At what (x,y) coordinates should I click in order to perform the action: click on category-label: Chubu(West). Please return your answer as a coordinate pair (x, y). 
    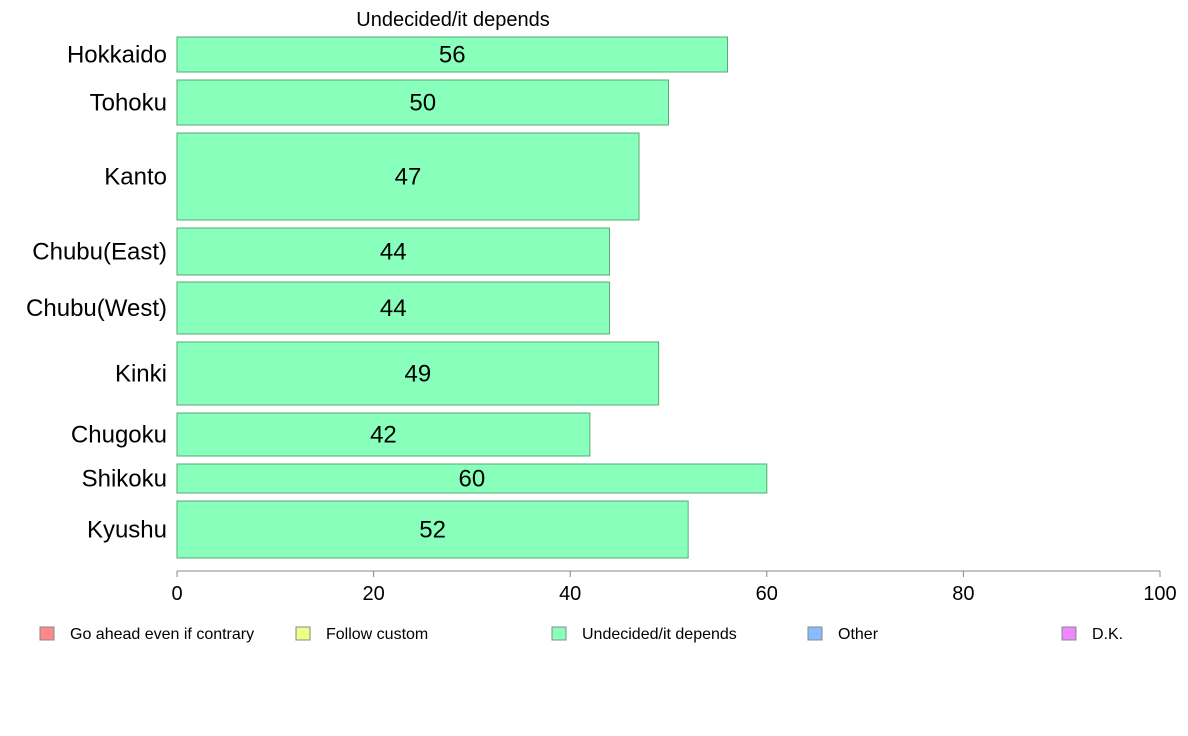
    Looking at the image, I should click on (96, 308).